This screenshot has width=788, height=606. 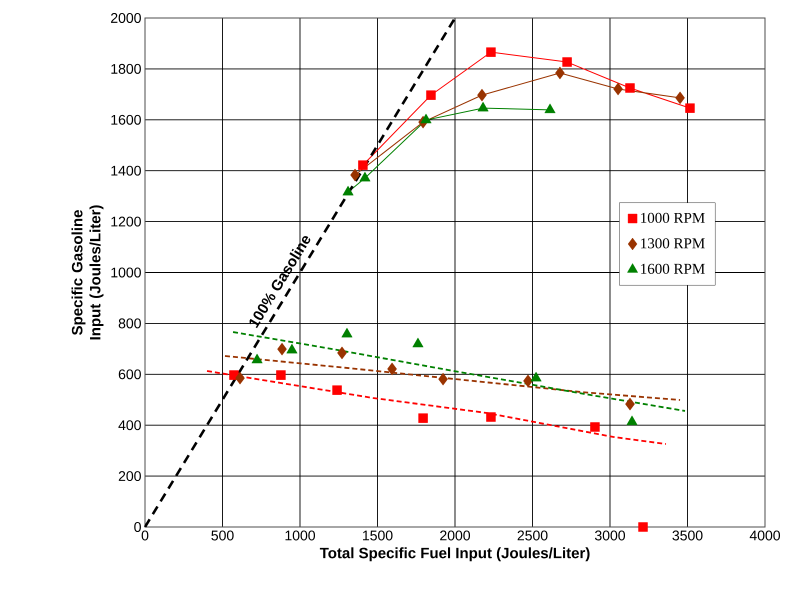 I want to click on x-tick-label: 2500, so click(x=533, y=535).